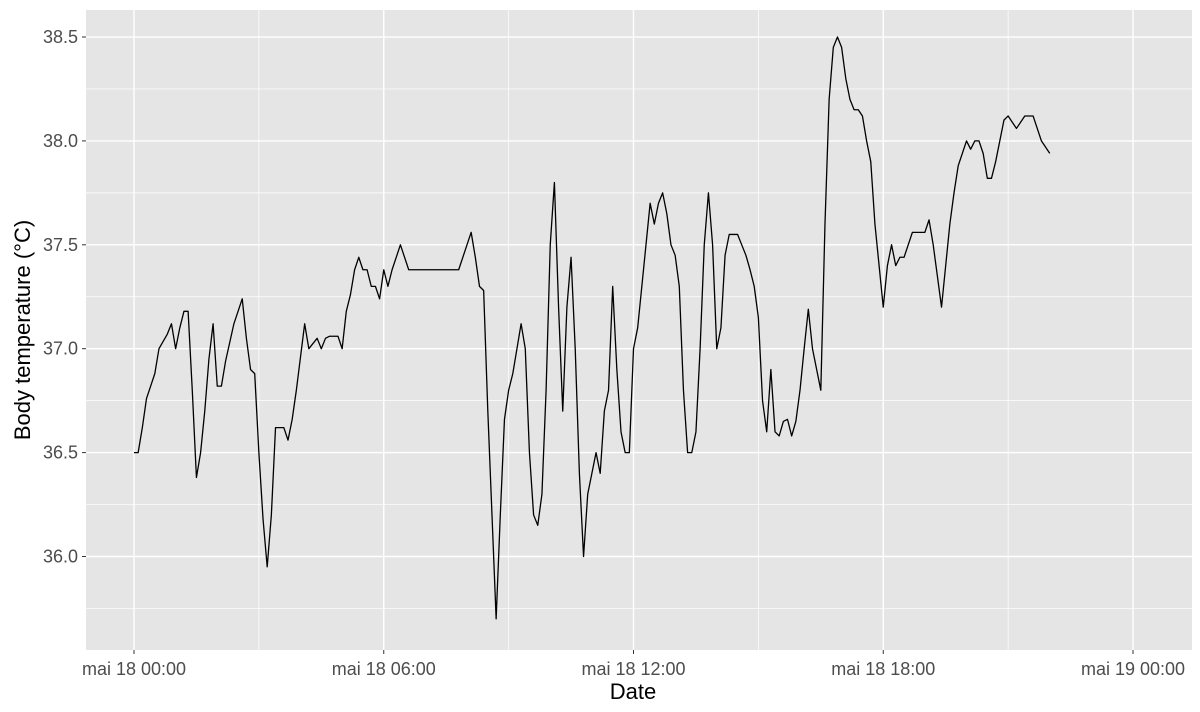 The image size is (1200, 712). What do you see at coordinates (60, 141) in the screenshot?
I see `y-tick-label: 38.0` at bounding box center [60, 141].